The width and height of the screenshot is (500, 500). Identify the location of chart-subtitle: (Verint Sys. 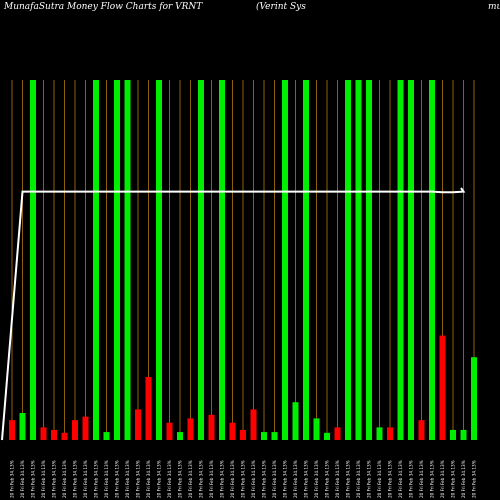
(281, 6).